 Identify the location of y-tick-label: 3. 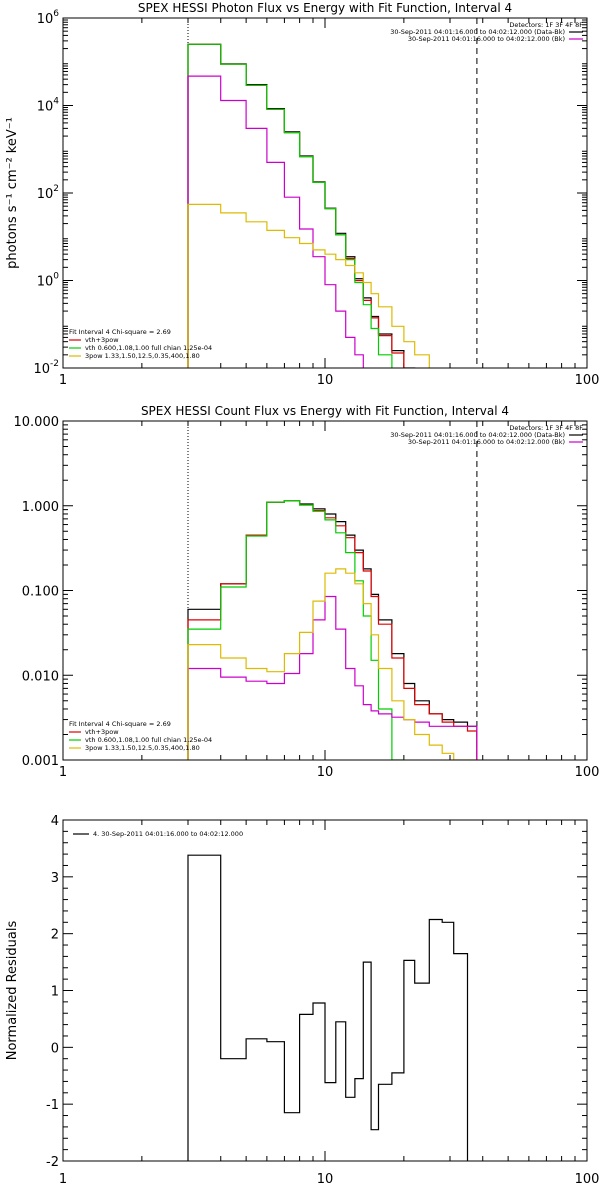
(55, 878).